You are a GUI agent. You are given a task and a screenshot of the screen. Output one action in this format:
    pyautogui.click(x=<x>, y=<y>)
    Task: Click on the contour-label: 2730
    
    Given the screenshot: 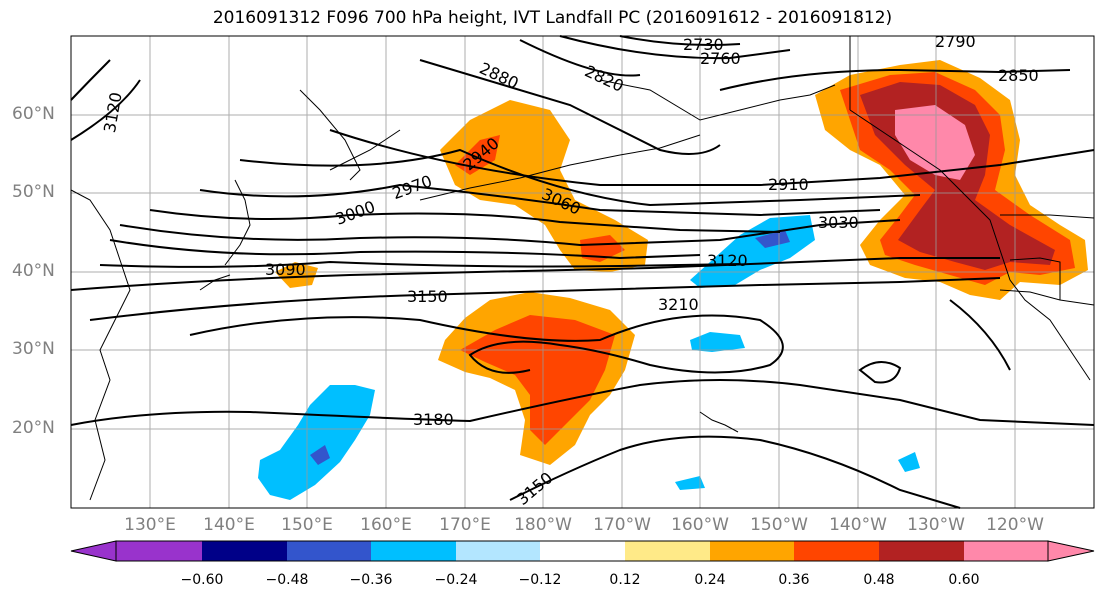 What is the action you would take?
    pyautogui.click(x=703, y=44)
    